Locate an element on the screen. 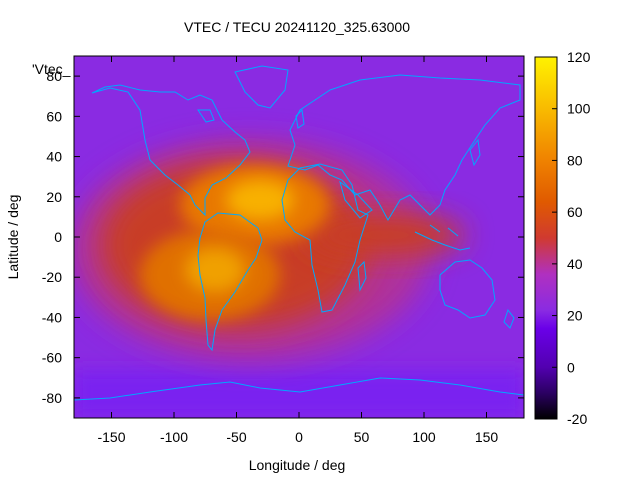 The height and width of the screenshot is (480, 640). colorbar-ticks: -20 0 20 40 60 80 100 120 is located at coordinates (571, 238).